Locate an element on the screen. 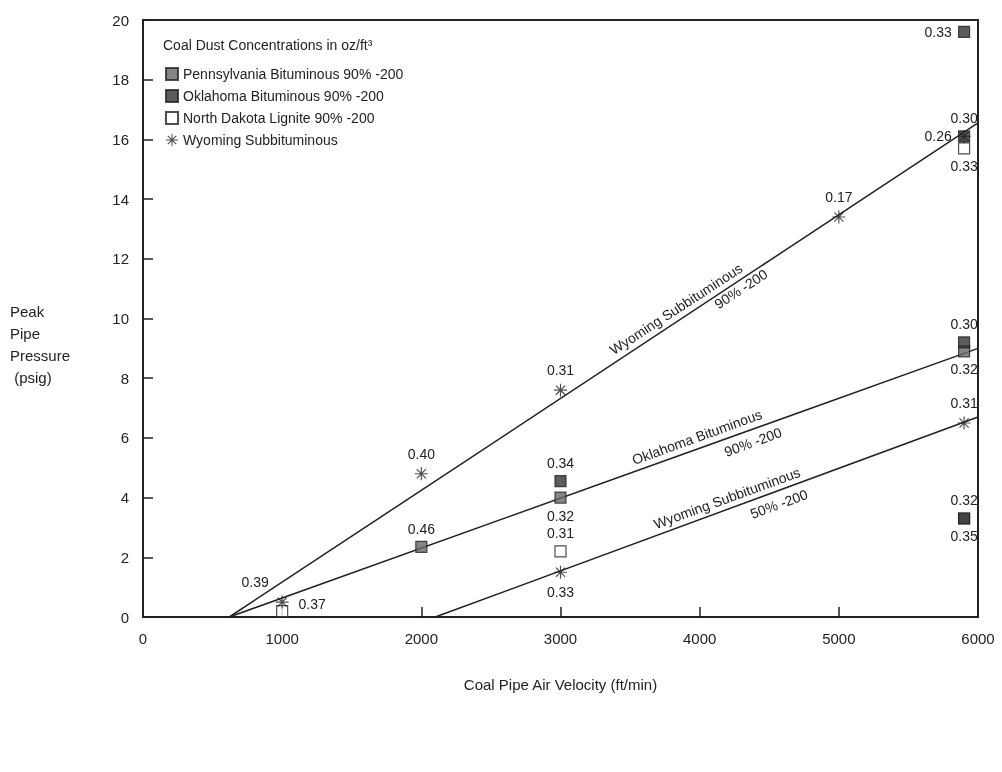 The height and width of the screenshot is (772, 1002). x-tick-label: 5000 is located at coordinates (839, 638).